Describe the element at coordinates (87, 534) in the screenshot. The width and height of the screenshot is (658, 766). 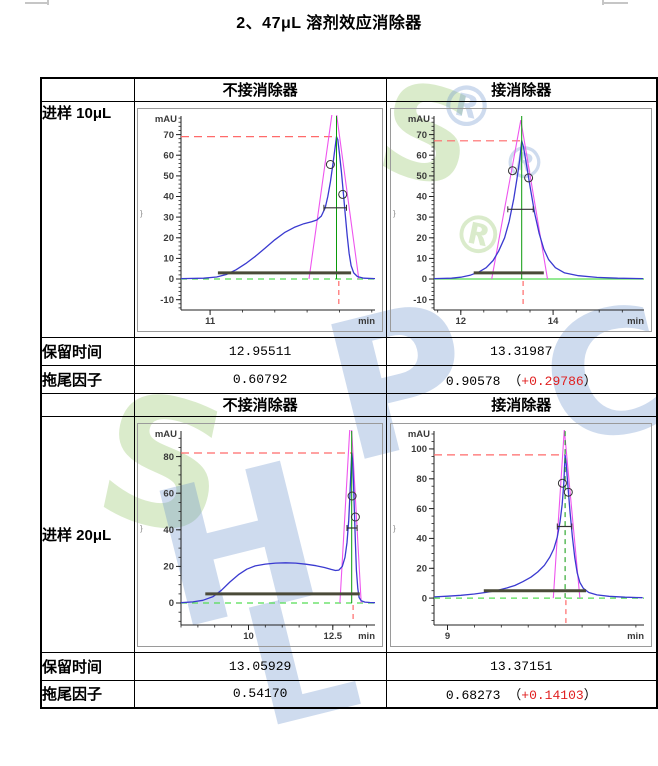
I see `injection-volume-label-20ul: 进样 20μL` at that location.